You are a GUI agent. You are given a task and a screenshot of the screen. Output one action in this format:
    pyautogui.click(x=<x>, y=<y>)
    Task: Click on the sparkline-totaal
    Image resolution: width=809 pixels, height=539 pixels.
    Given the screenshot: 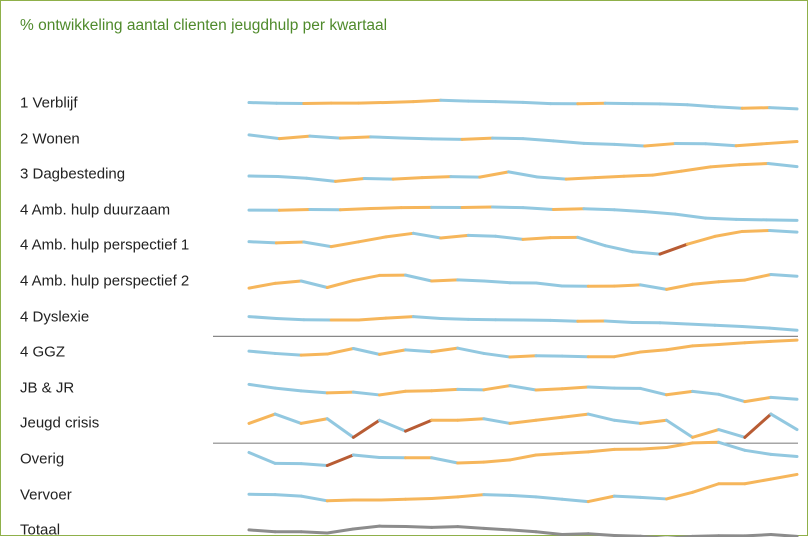 What is the action you would take?
    pyautogui.click(x=523, y=531)
    